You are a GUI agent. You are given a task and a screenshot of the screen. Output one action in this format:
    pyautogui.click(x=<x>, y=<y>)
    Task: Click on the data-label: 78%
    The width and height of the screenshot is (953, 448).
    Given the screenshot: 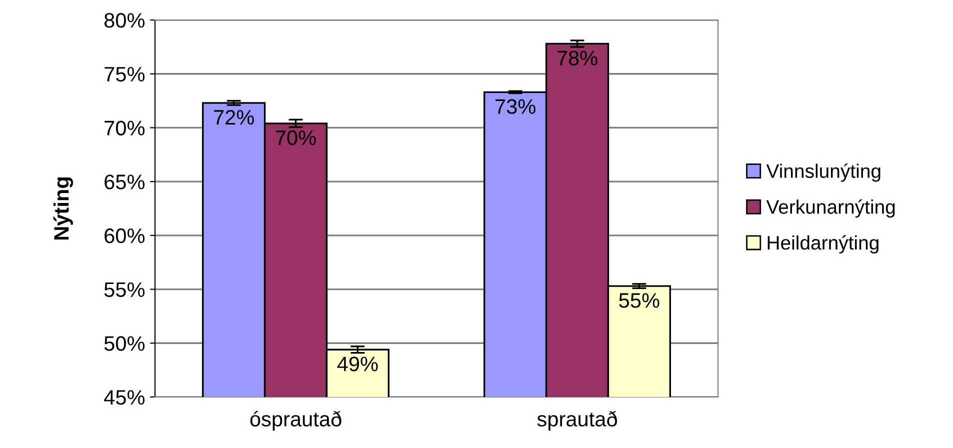 What is the action you would take?
    pyautogui.click(x=577, y=58)
    